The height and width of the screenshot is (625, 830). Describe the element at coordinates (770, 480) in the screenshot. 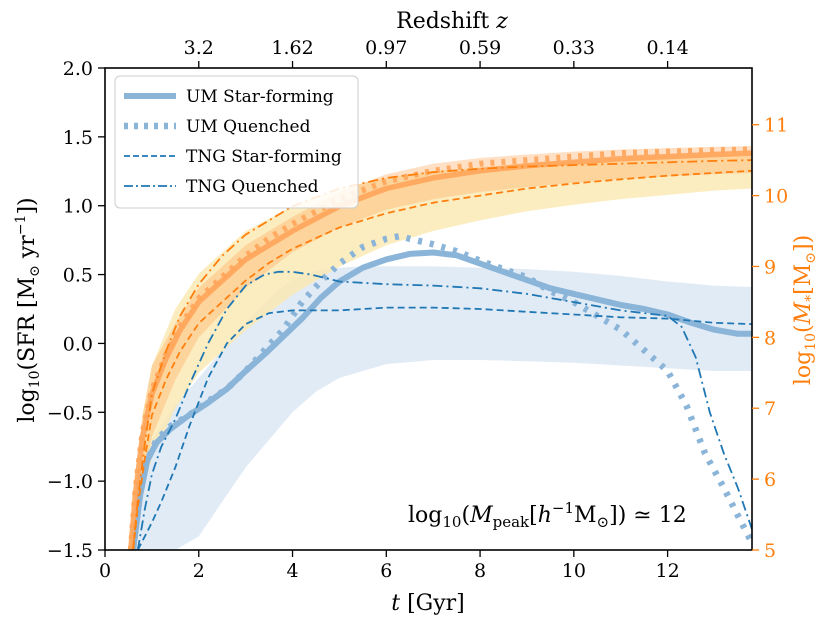

I see `y2-tick-label: 6` at that location.